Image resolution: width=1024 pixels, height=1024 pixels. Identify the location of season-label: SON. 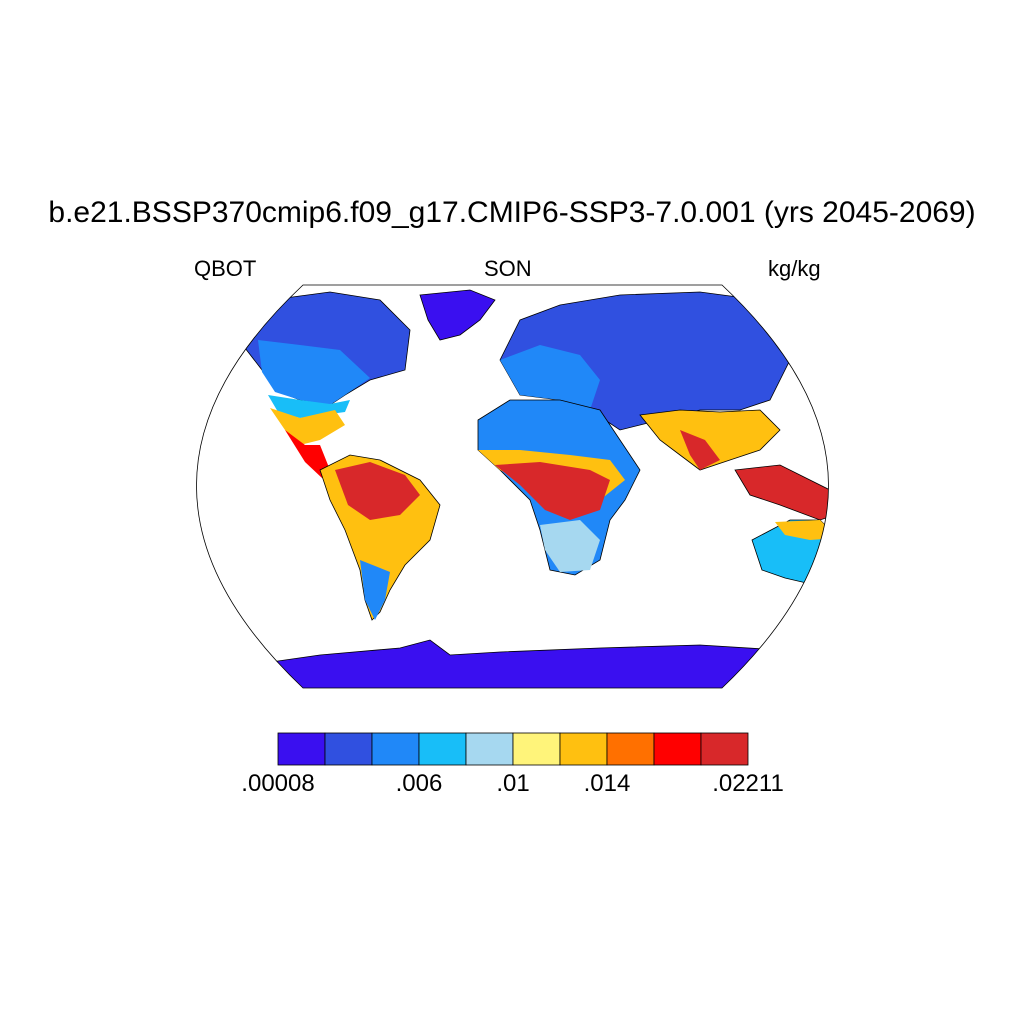
(508, 268).